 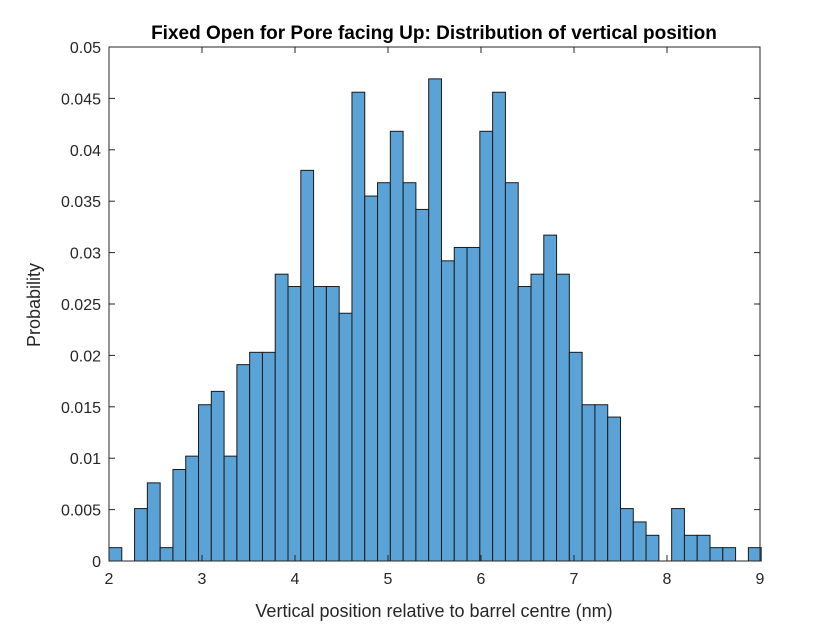 I want to click on y-tick-label: 0.01, so click(x=85, y=459).